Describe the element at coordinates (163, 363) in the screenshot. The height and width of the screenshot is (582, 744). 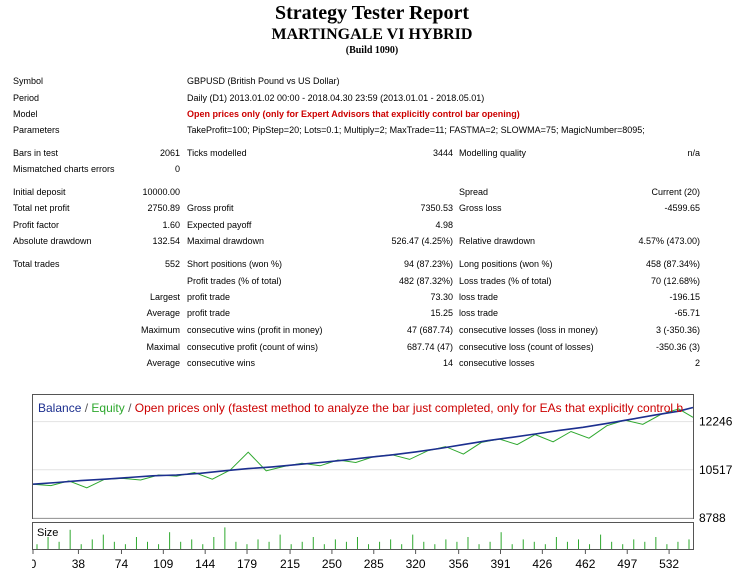
I see `average-consecutive-label: Average` at that location.